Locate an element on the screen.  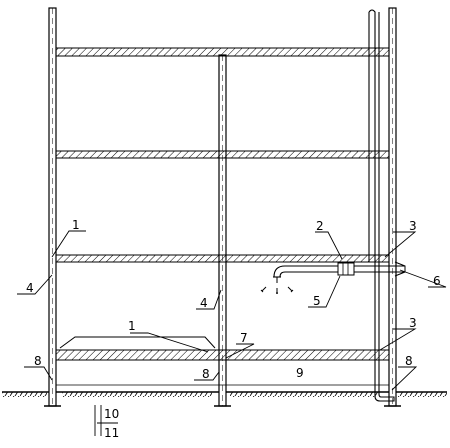
callout-1-upper: 1 is located at coordinates (76, 225).